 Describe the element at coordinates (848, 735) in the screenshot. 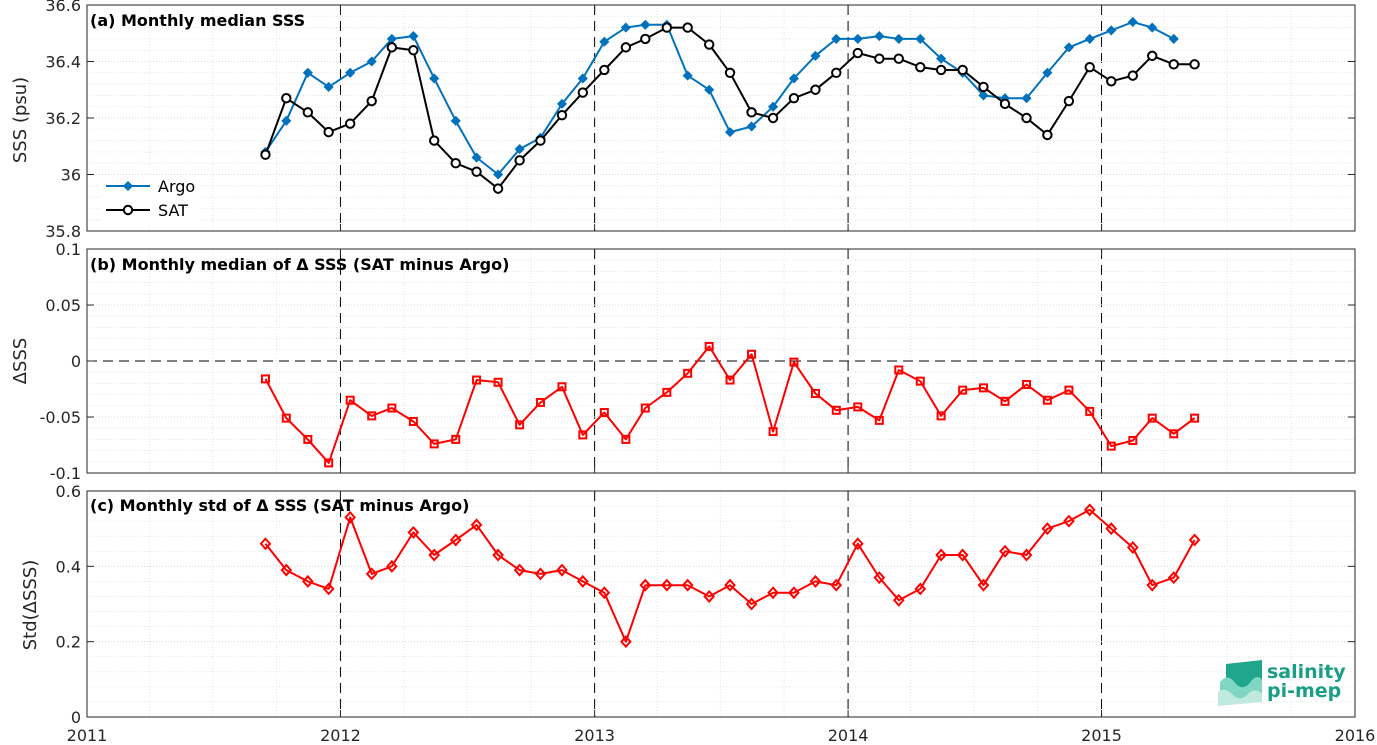

I see `x-tick-label: 2014` at that location.